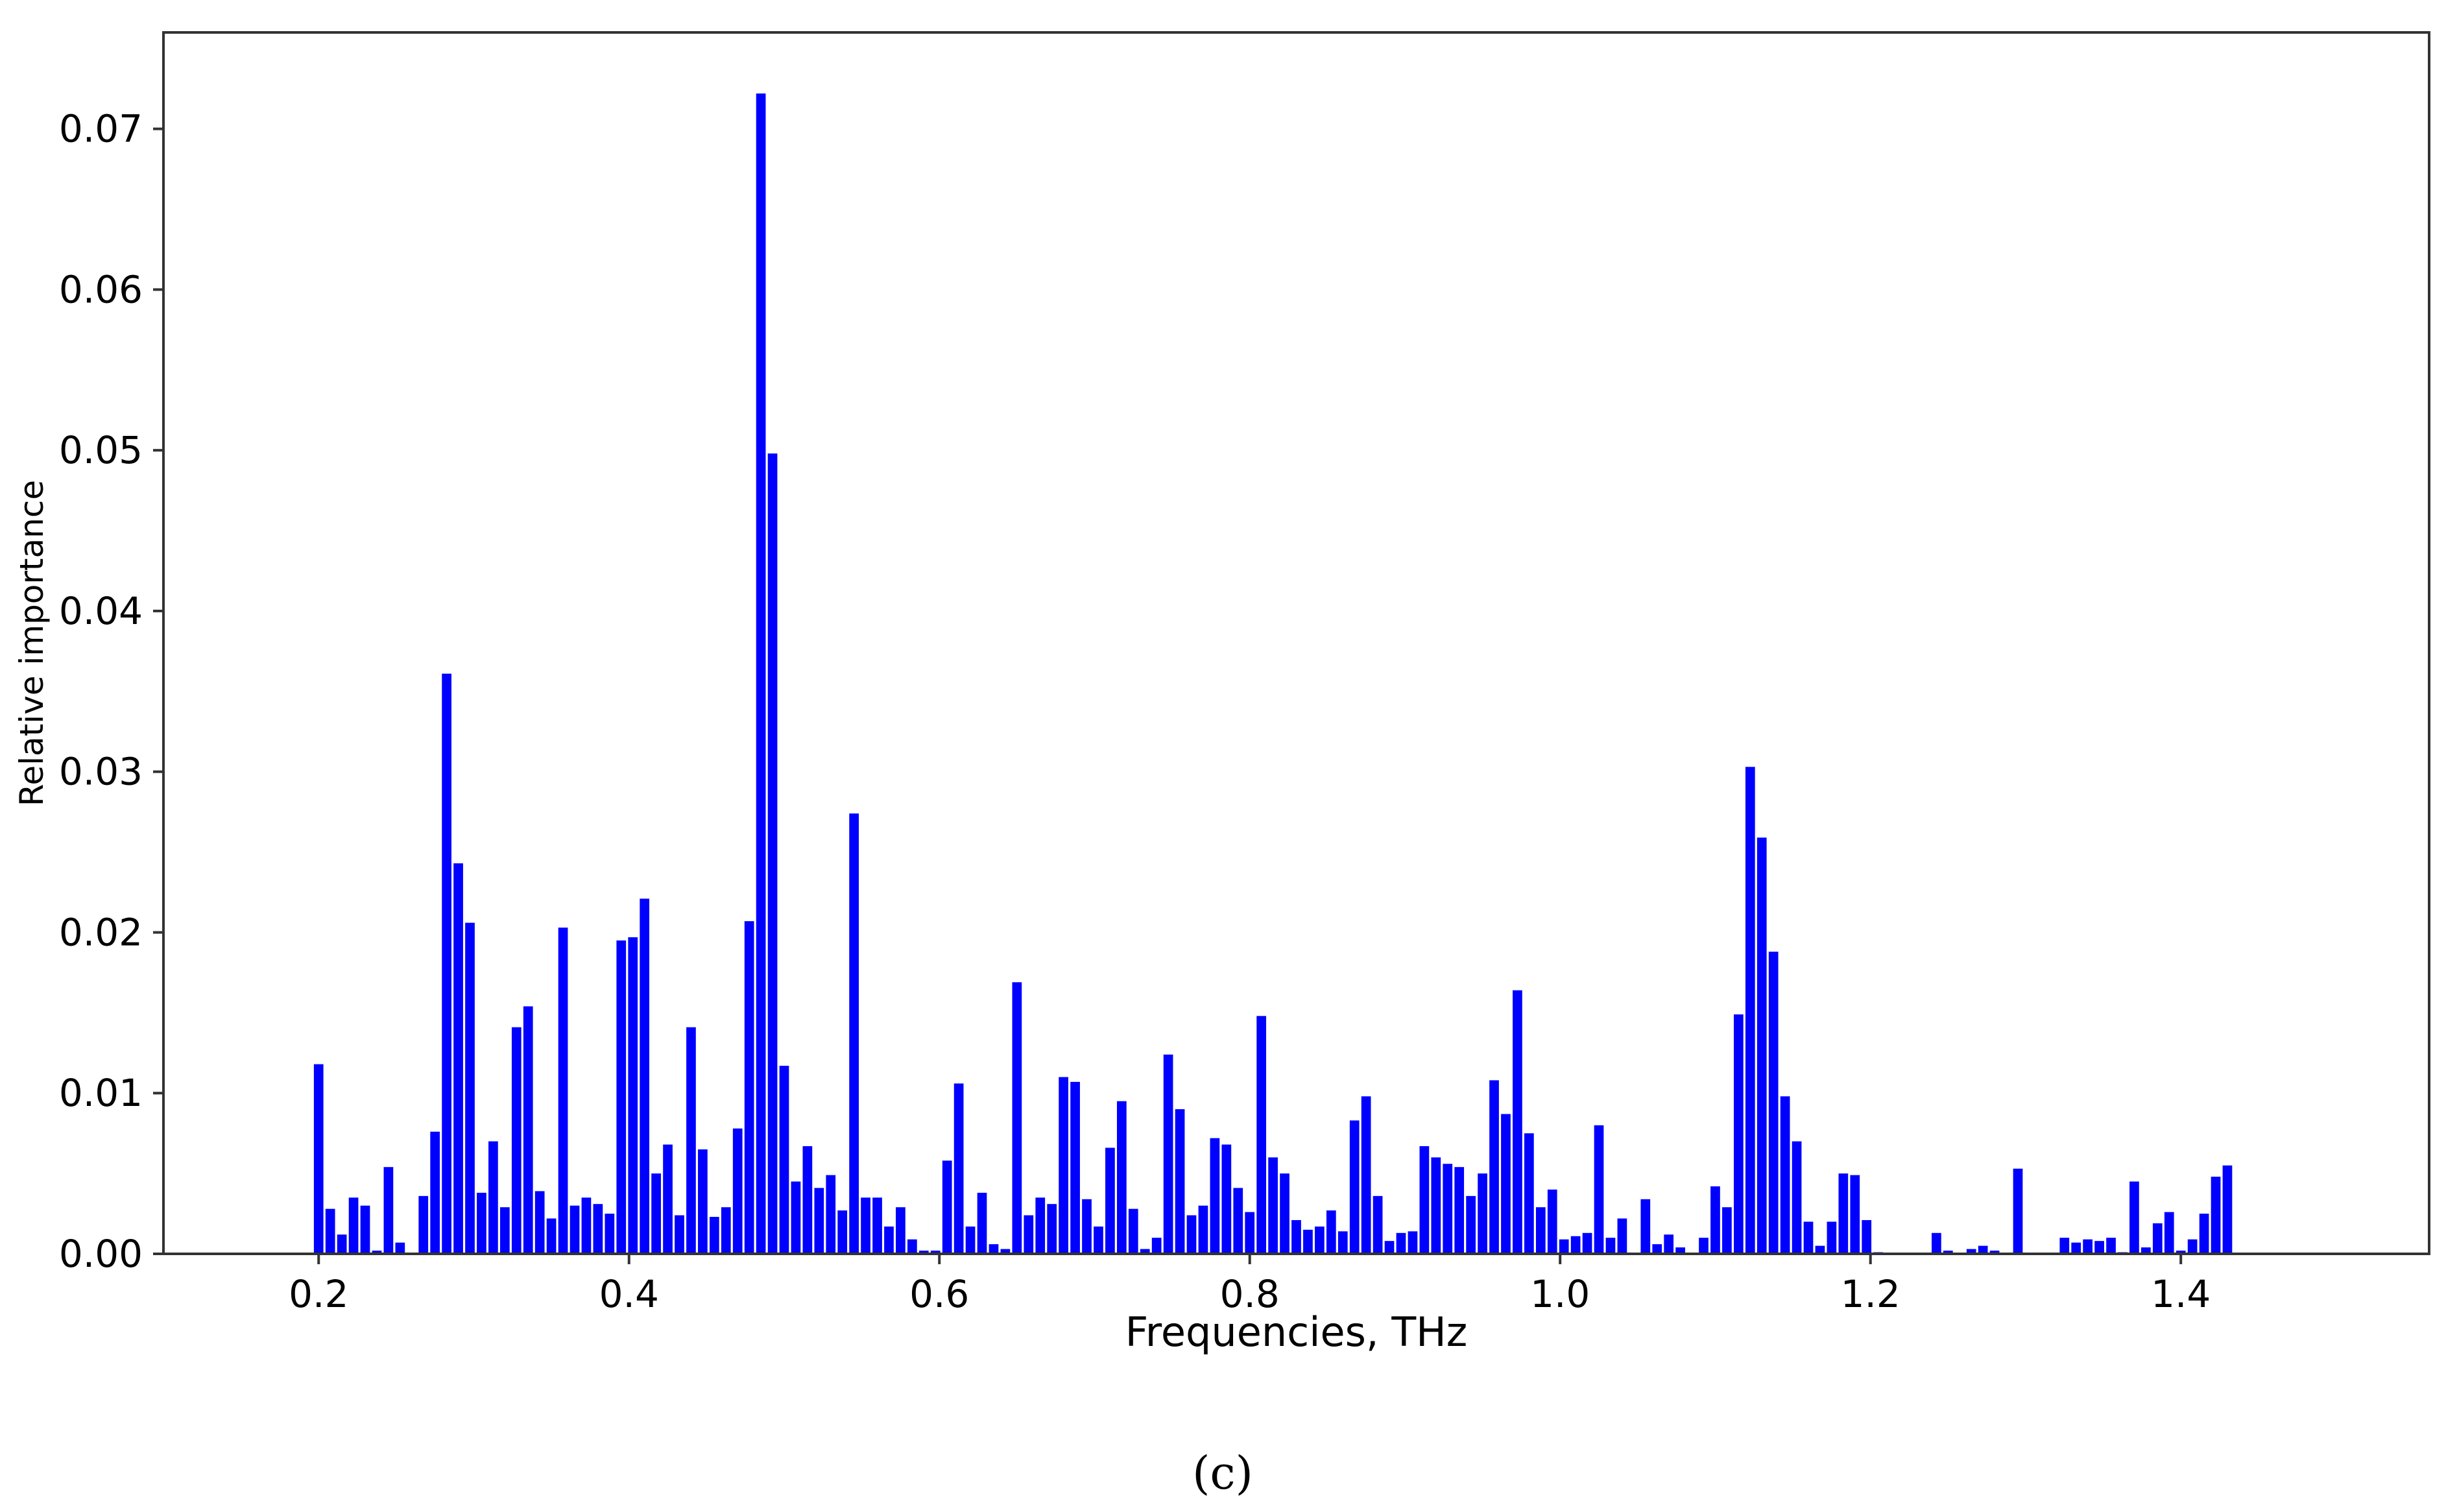 This screenshot has height=1512, width=2446. I want to click on x-tick-label: 0.6, so click(939, 1294).